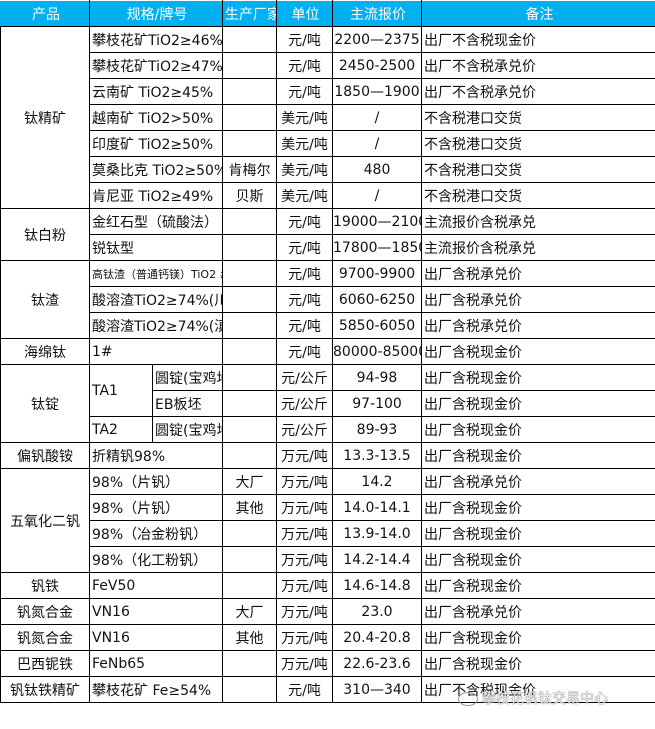 Image resolution: width=655 pixels, height=729 pixels. I want to click on product-cell: 海绵钛, so click(45, 351).